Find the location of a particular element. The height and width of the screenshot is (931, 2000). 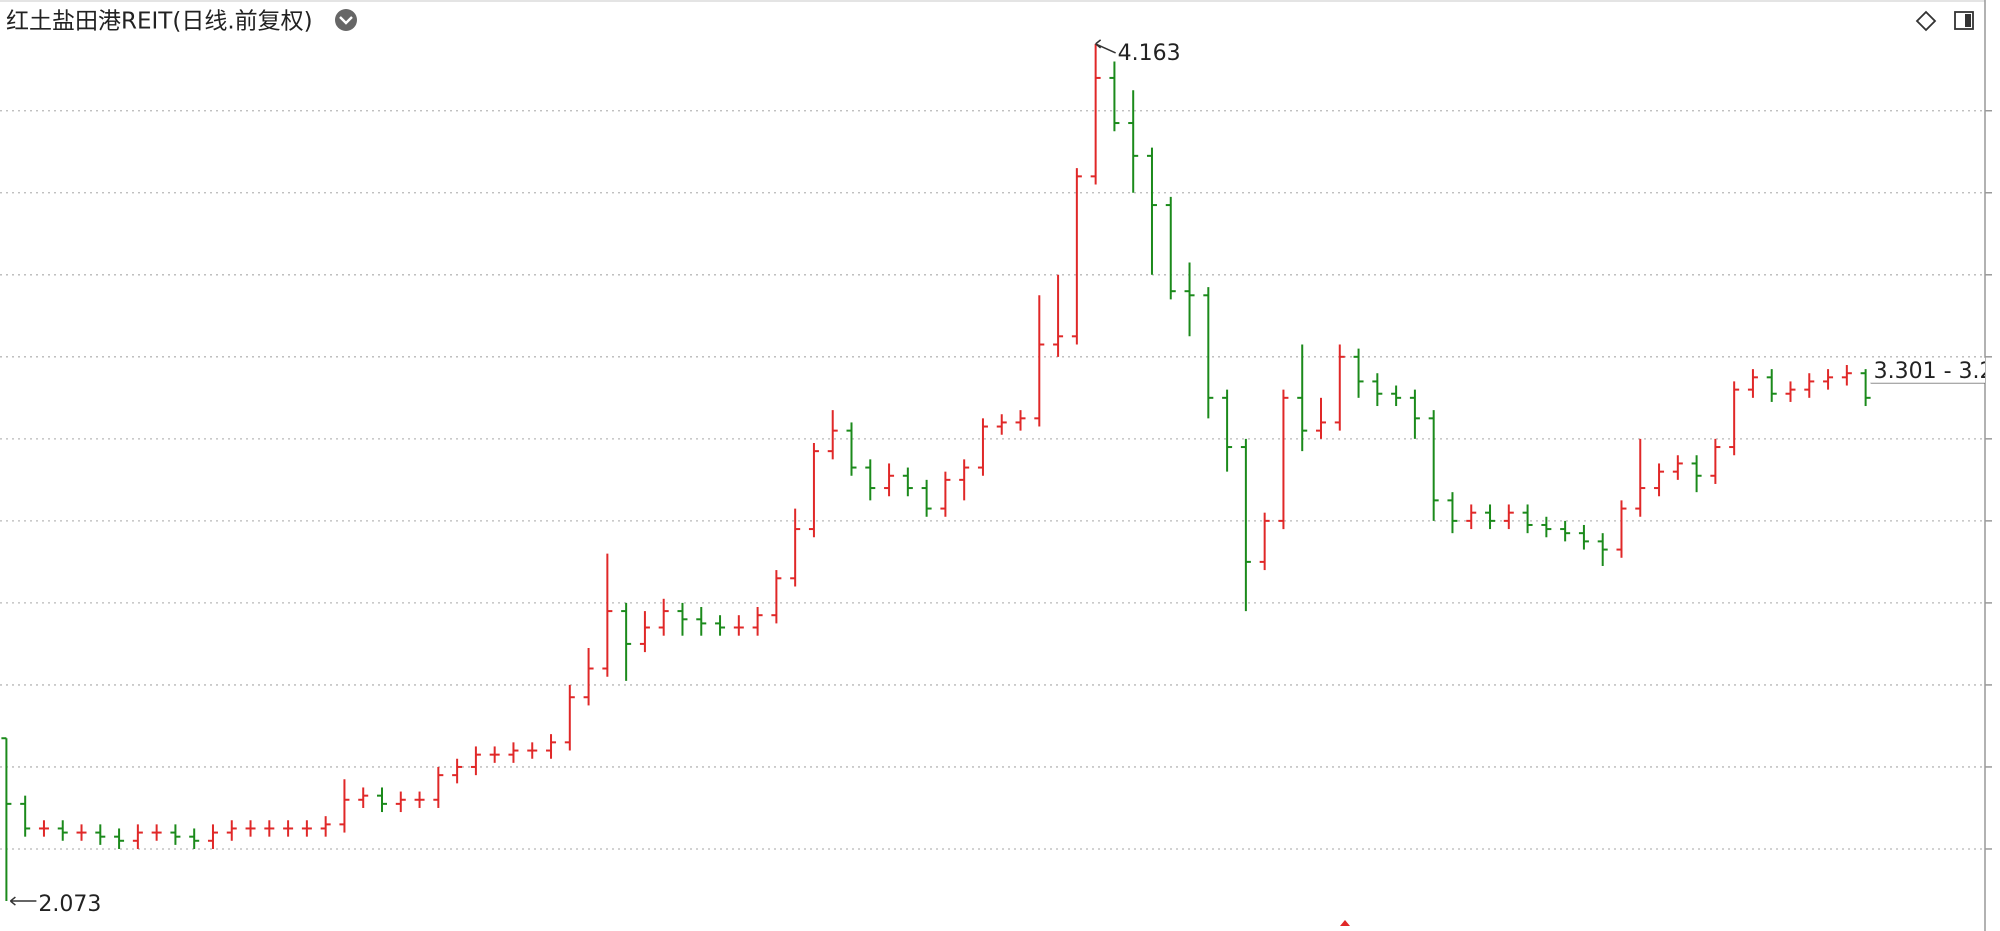

last-price-box is located at coordinates (1927, 370).